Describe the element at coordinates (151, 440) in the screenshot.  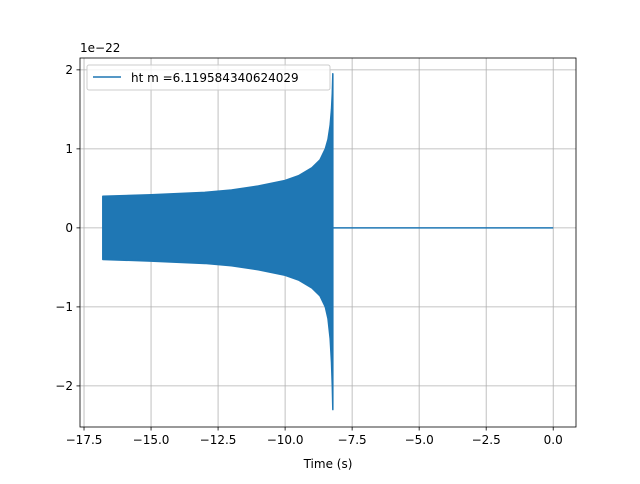
I see `x-tick-label: −15.0` at that location.